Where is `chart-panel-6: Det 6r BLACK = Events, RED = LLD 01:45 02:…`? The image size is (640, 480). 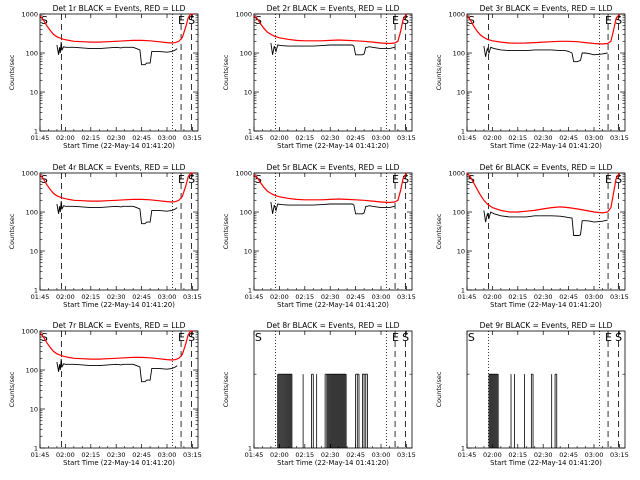
chart-panel-6: Det 6r BLACK = Events, RED = LLD 01:45 02:… is located at coordinates (532, 236).